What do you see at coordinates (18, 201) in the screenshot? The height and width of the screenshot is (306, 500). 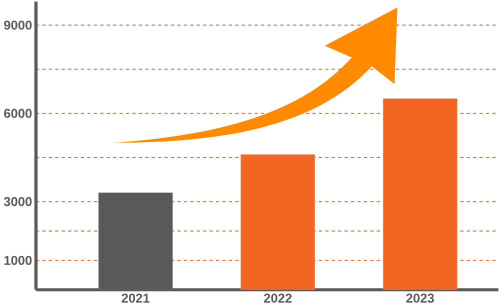 I see `y-tick-label: 3000` at bounding box center [18, 201].